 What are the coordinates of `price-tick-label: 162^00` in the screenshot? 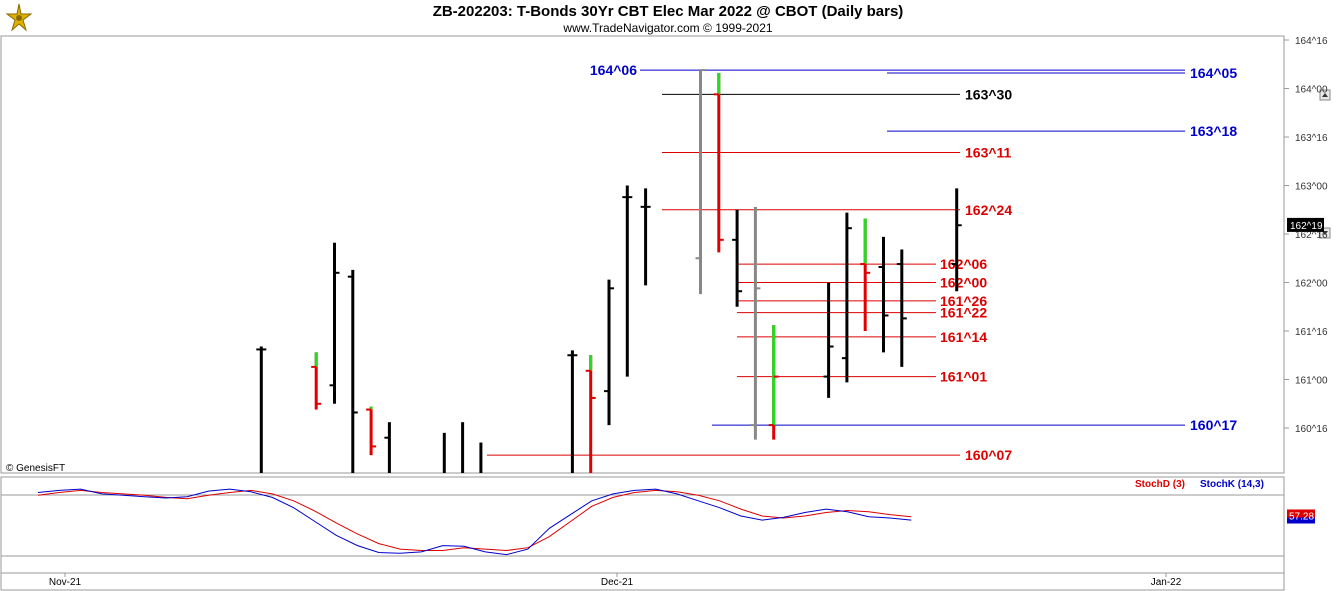 It's located at (1311, 284).